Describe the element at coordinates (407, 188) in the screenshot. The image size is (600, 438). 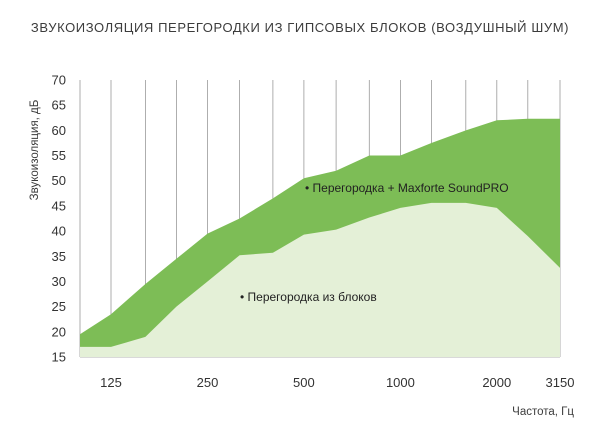
I see `series-annotation-0: • Перегородка + Maxforte SoundPRO` at that location.